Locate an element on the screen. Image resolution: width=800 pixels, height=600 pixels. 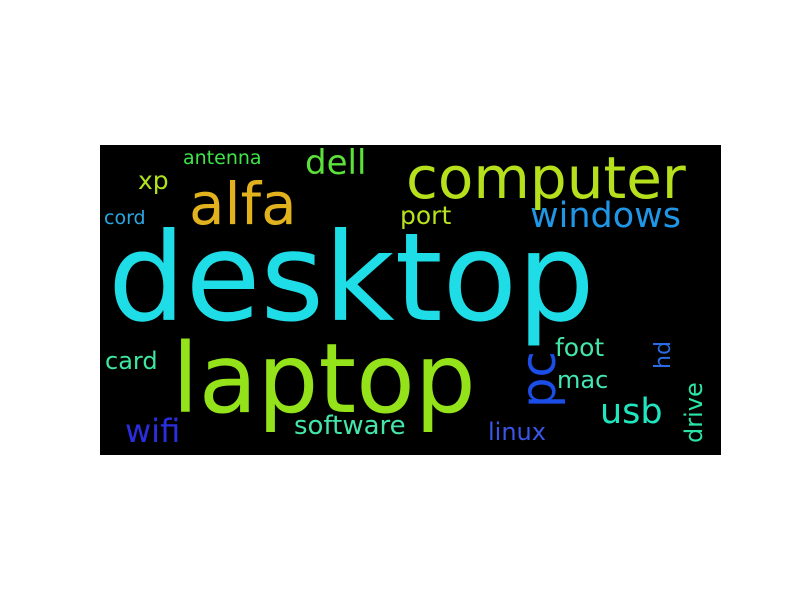
word-usb: usb is located at coordinates (631, 412).